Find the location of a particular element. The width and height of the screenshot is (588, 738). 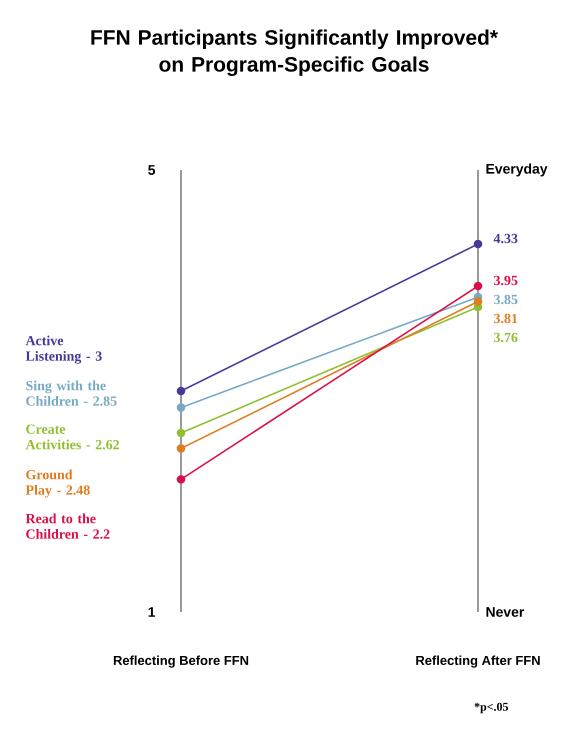

data-label: 4.33 is located at coordinates (506, 239).